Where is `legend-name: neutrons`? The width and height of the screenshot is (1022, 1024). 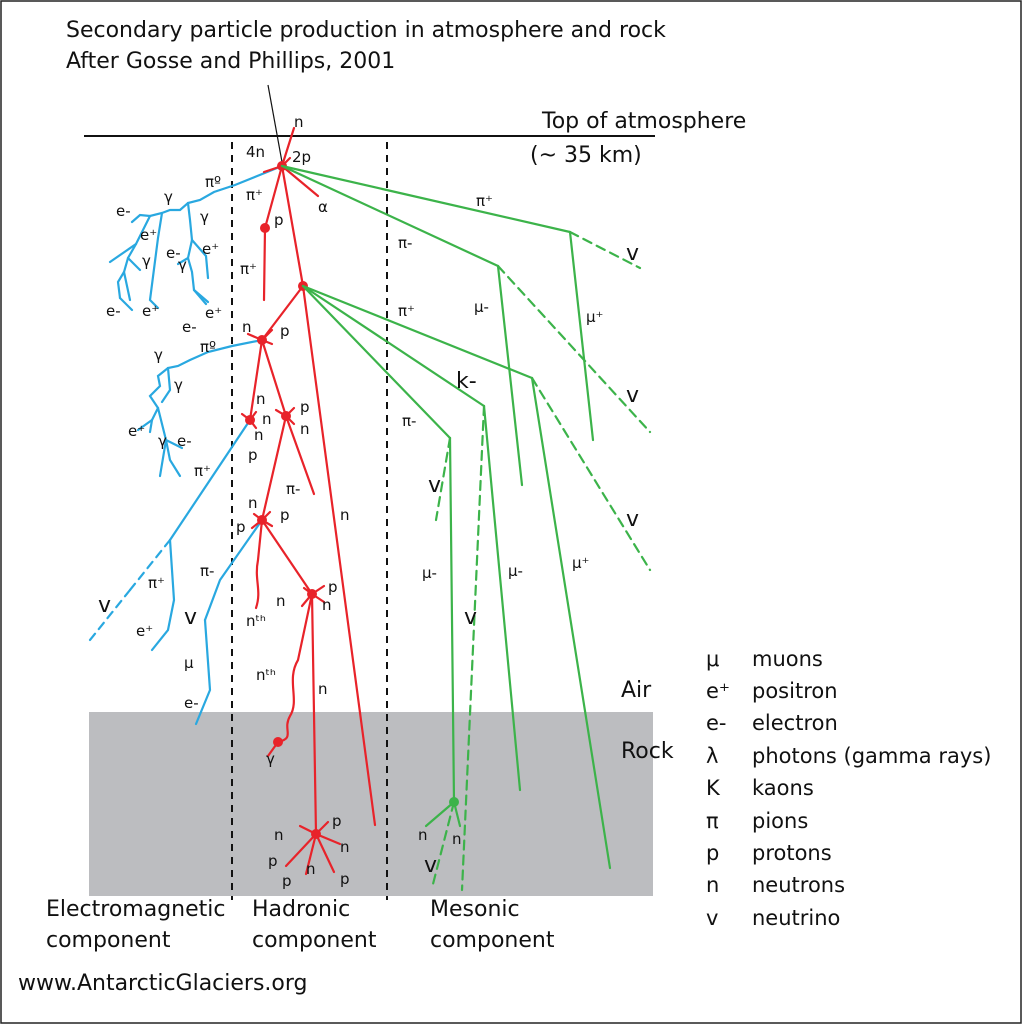 legend-name: neutrons is located at coordinates (798, 885).